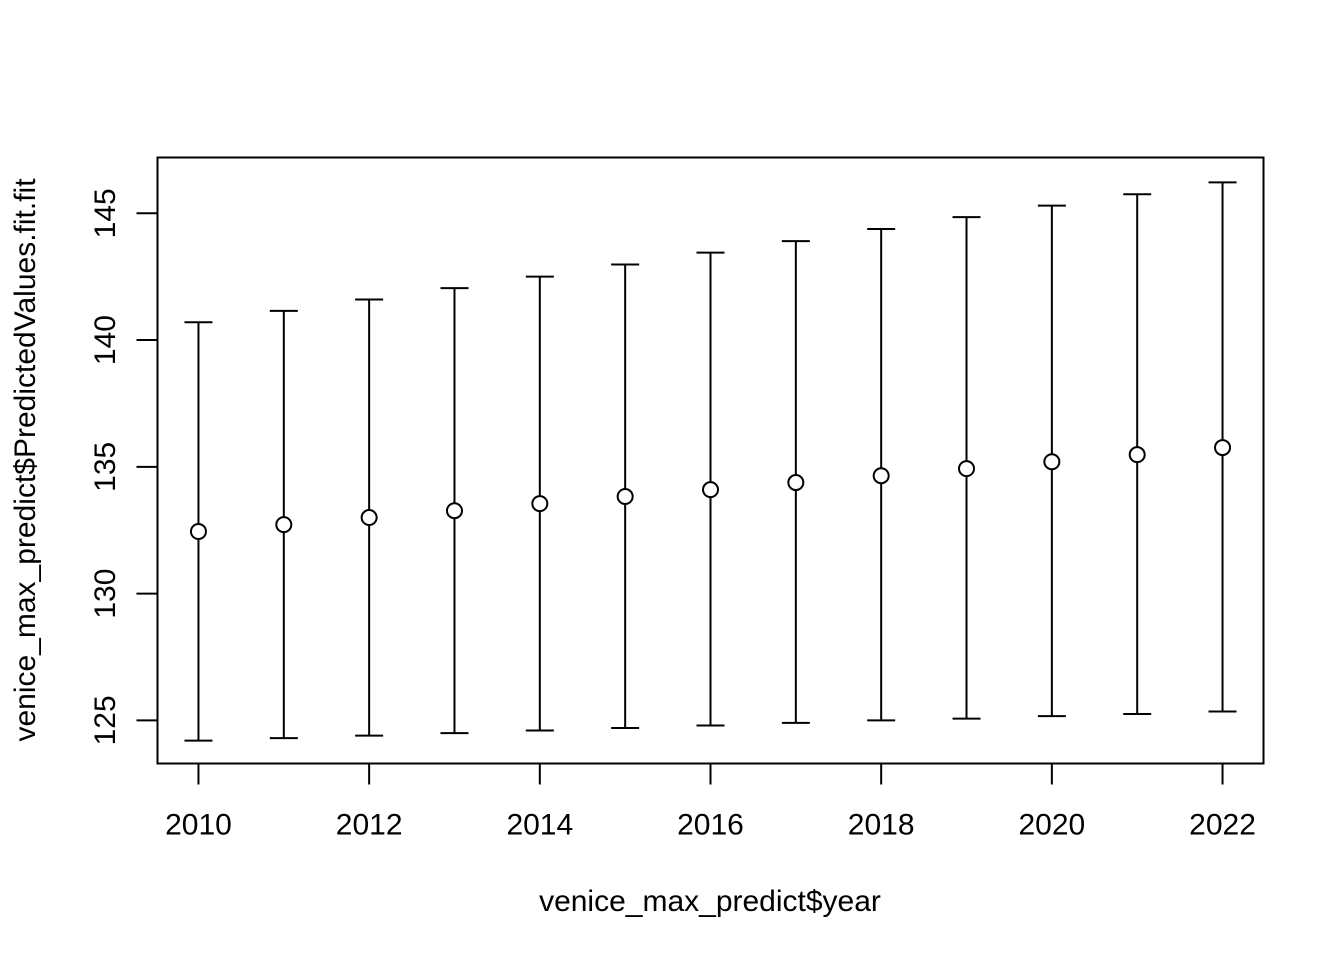 The height and width of the screenshot is (960, 1344). Describe the element at coordinates (105, 720) in the screenshot. I see `y-tick-label: 125` at that location.